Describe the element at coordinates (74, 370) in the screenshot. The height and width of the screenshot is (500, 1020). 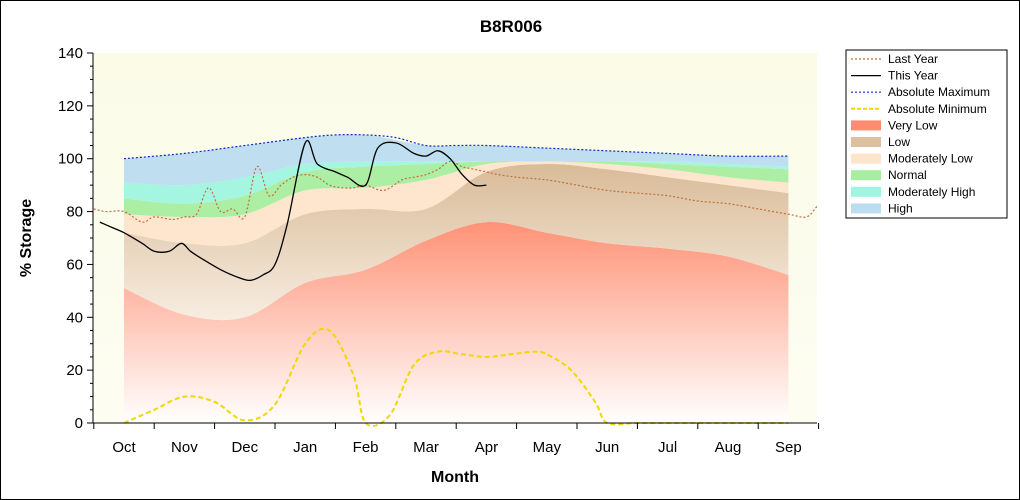
I see `y-tick-label: 20` at that location.